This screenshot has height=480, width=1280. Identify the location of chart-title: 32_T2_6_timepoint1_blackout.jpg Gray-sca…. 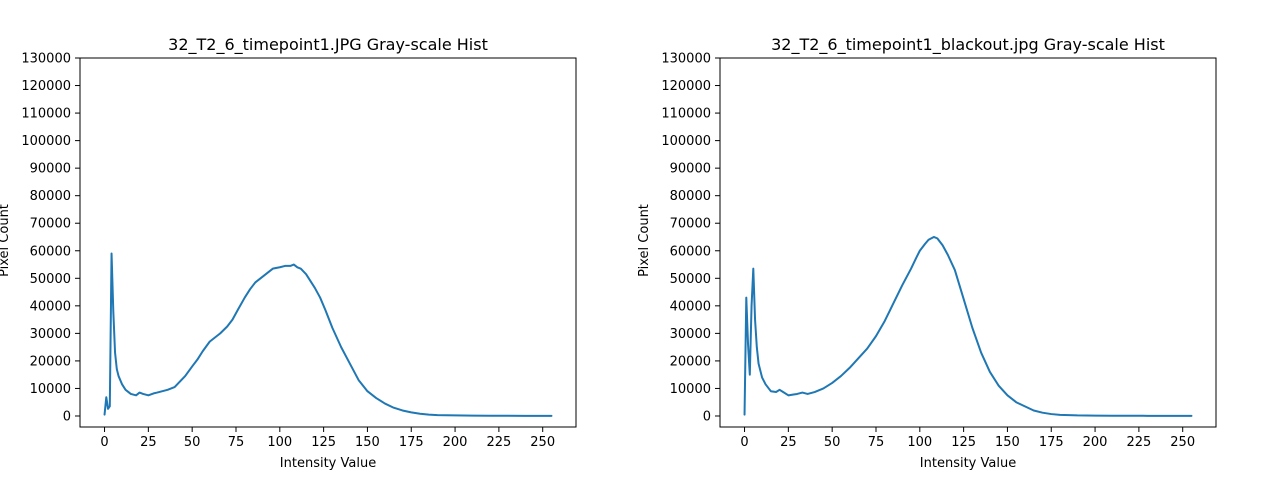
(968, 45).